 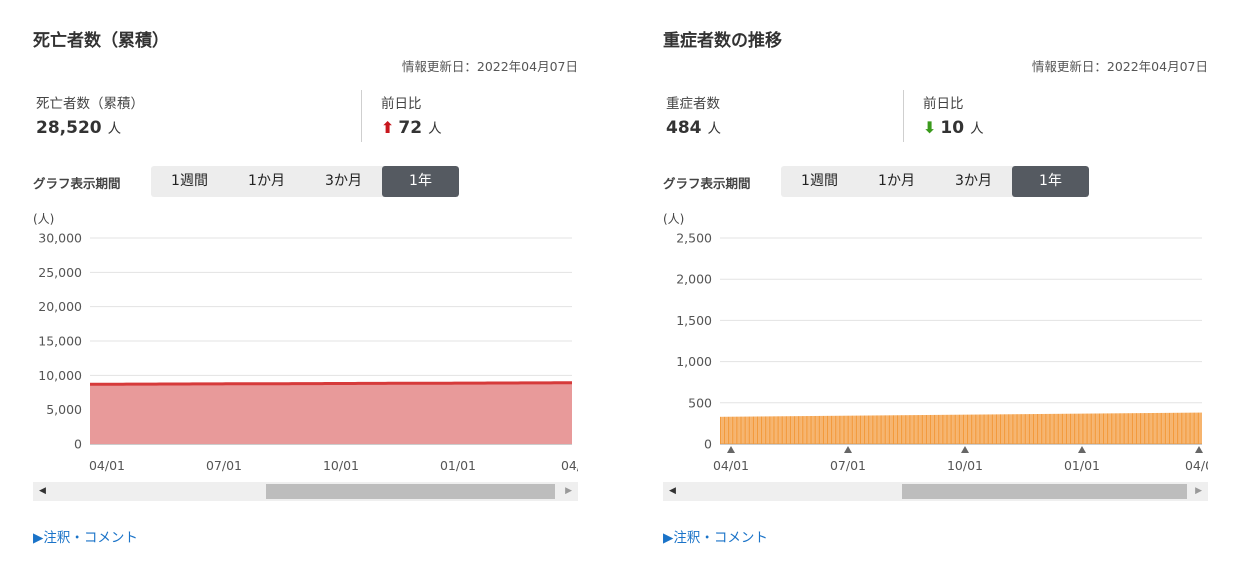 I want to click on x-tick-label: 04/01, so click(x=107, y=465).